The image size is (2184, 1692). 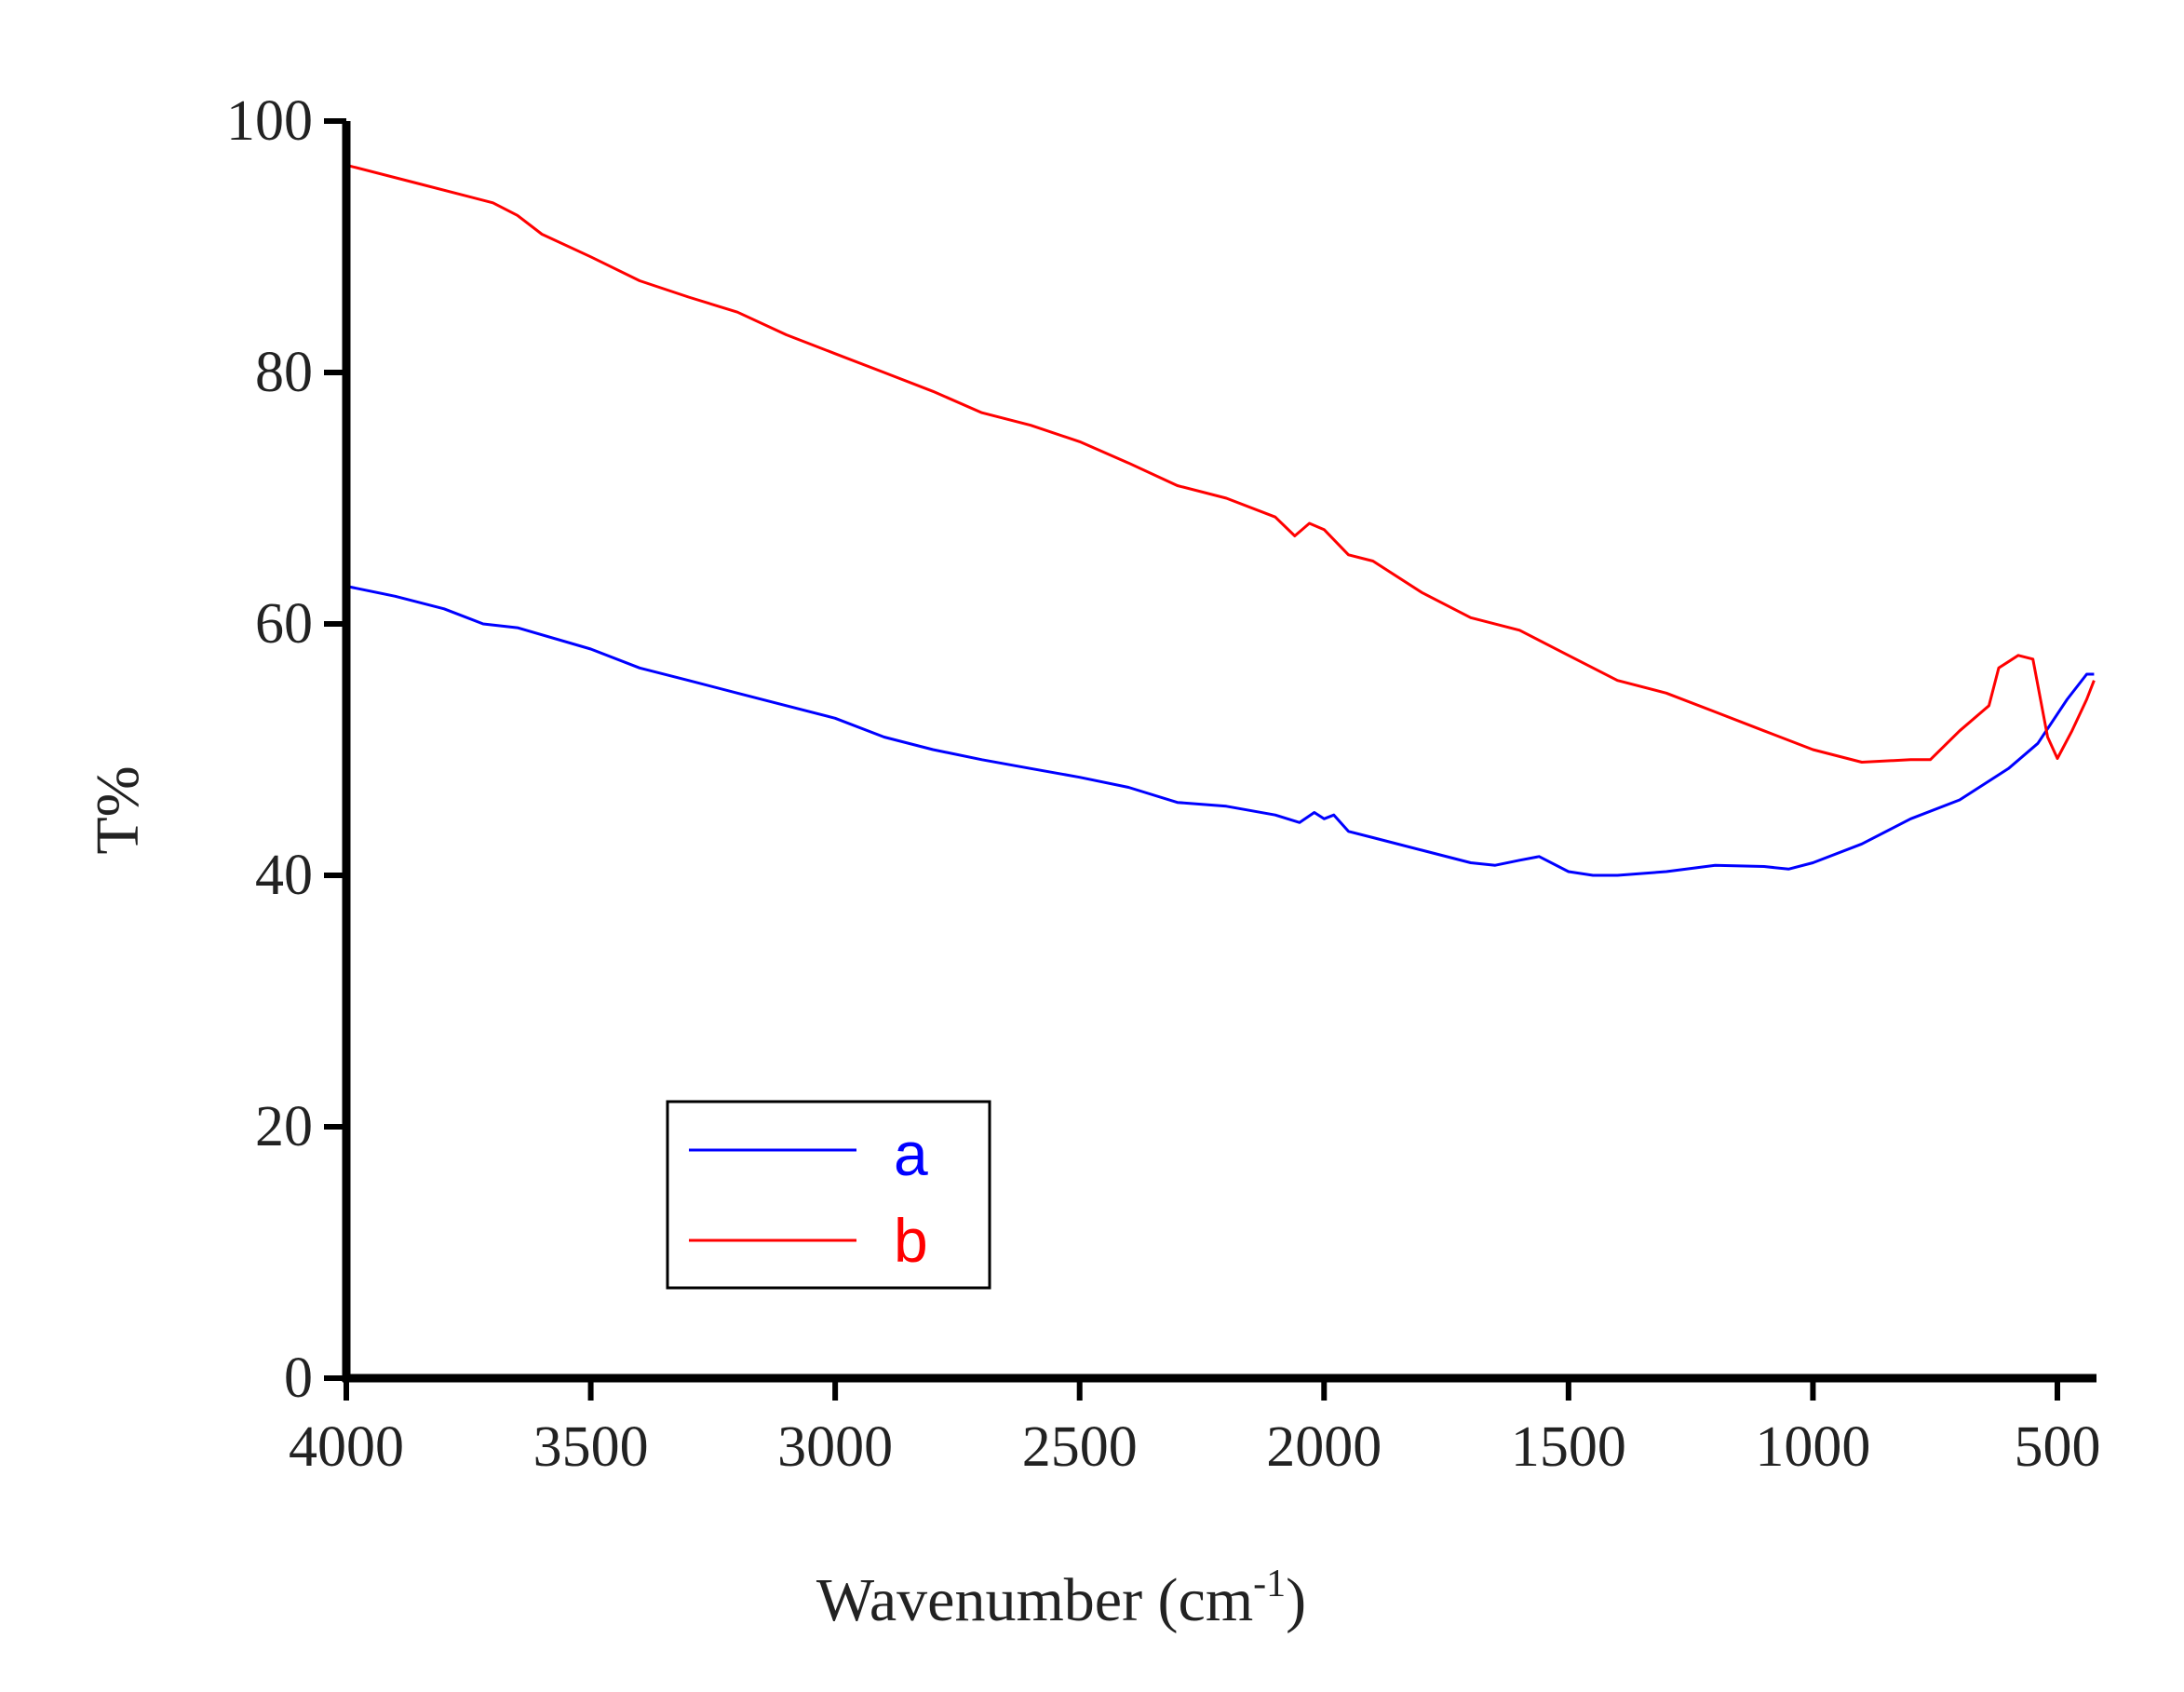 What do you see at coordinates (1568, 1447) in the screenshot?
I see `x-tick-label: 1500` at bounding box center [1568, 1447].